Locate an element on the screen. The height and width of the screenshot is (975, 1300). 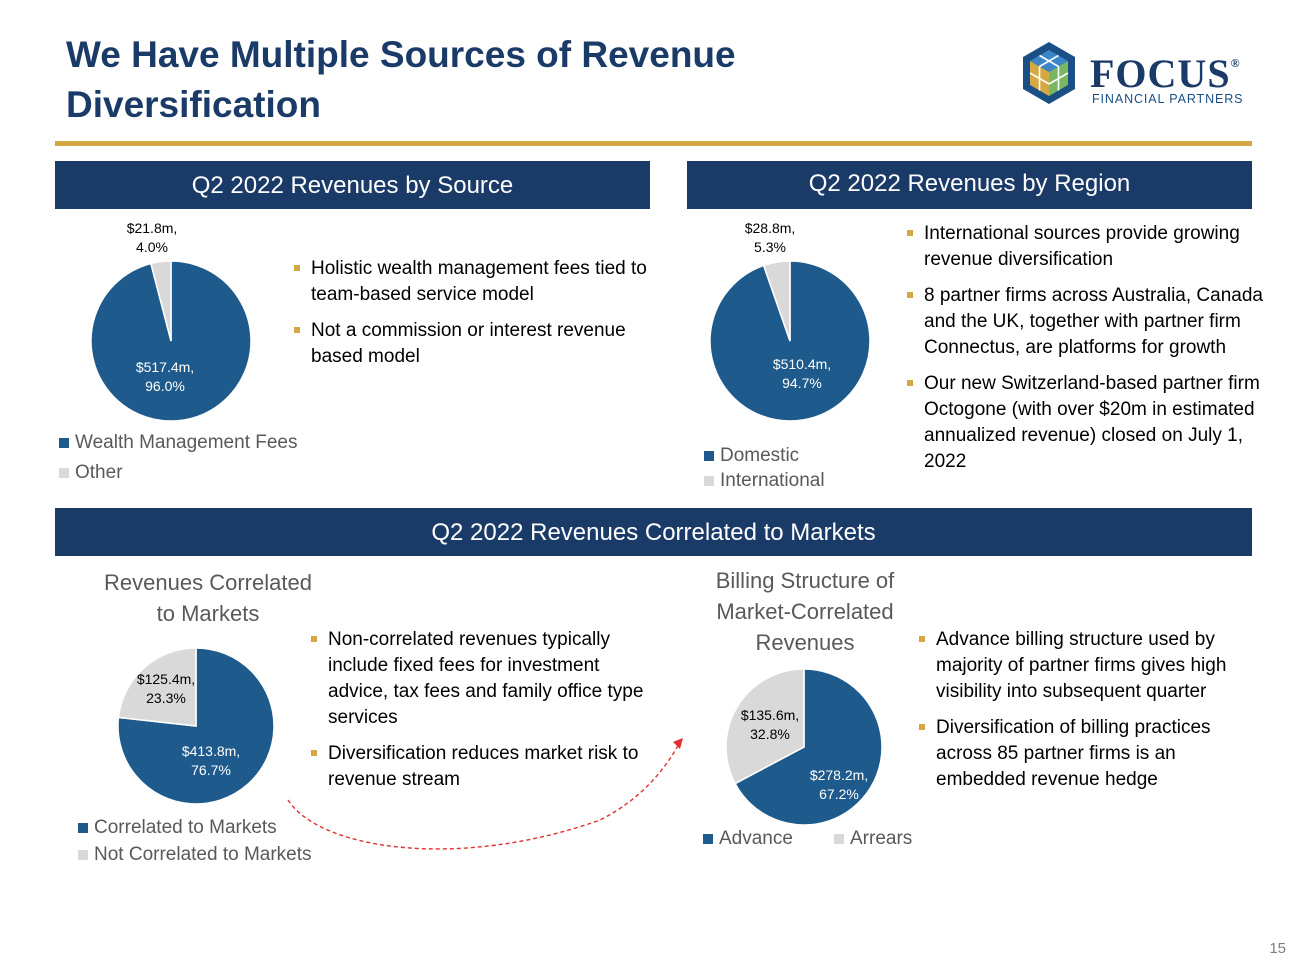
header-correlated-markets: Q2 2022 Revenues Correlated to Markets is located at coordinates (653, 532).